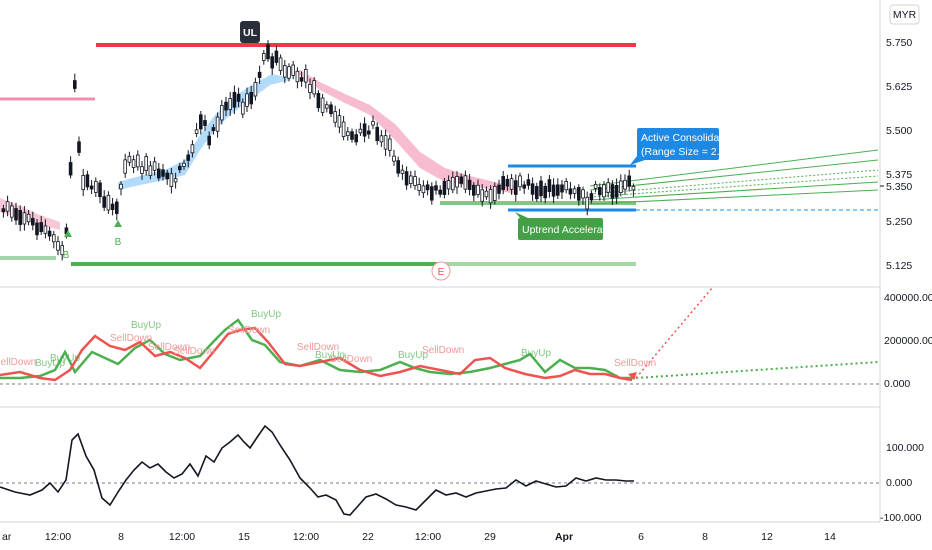 Image resolution: width=932 pixels, height=550 pixels. I want to click on event-marker, so click(441, 271).